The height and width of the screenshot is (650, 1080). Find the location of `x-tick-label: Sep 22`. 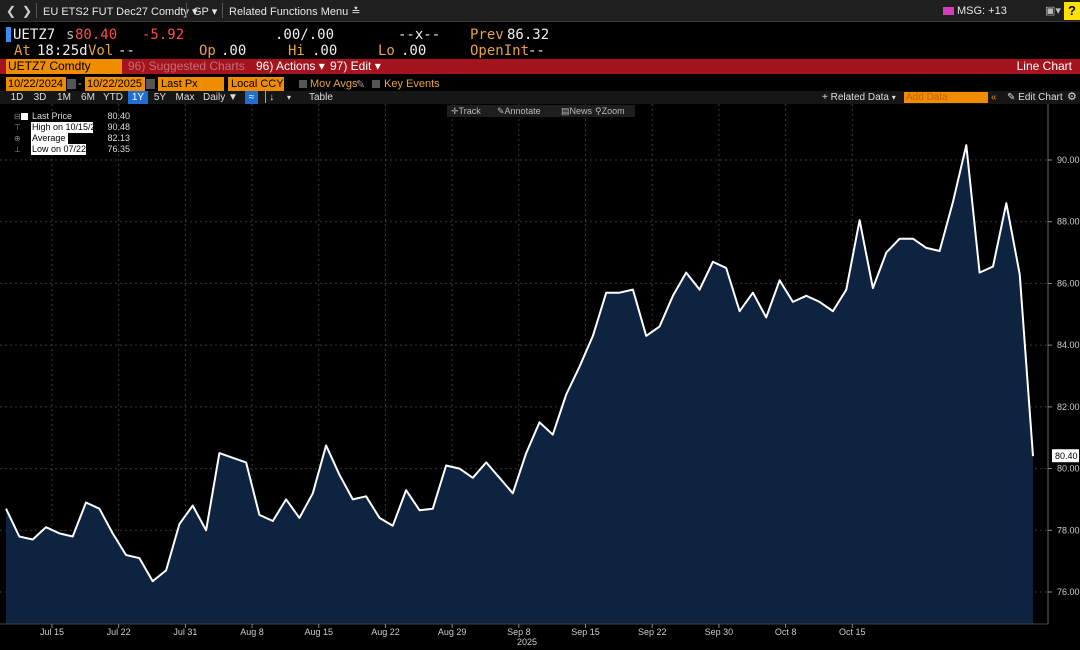

x-tick-label: Sep 22 is located at coordinates (652, 632).